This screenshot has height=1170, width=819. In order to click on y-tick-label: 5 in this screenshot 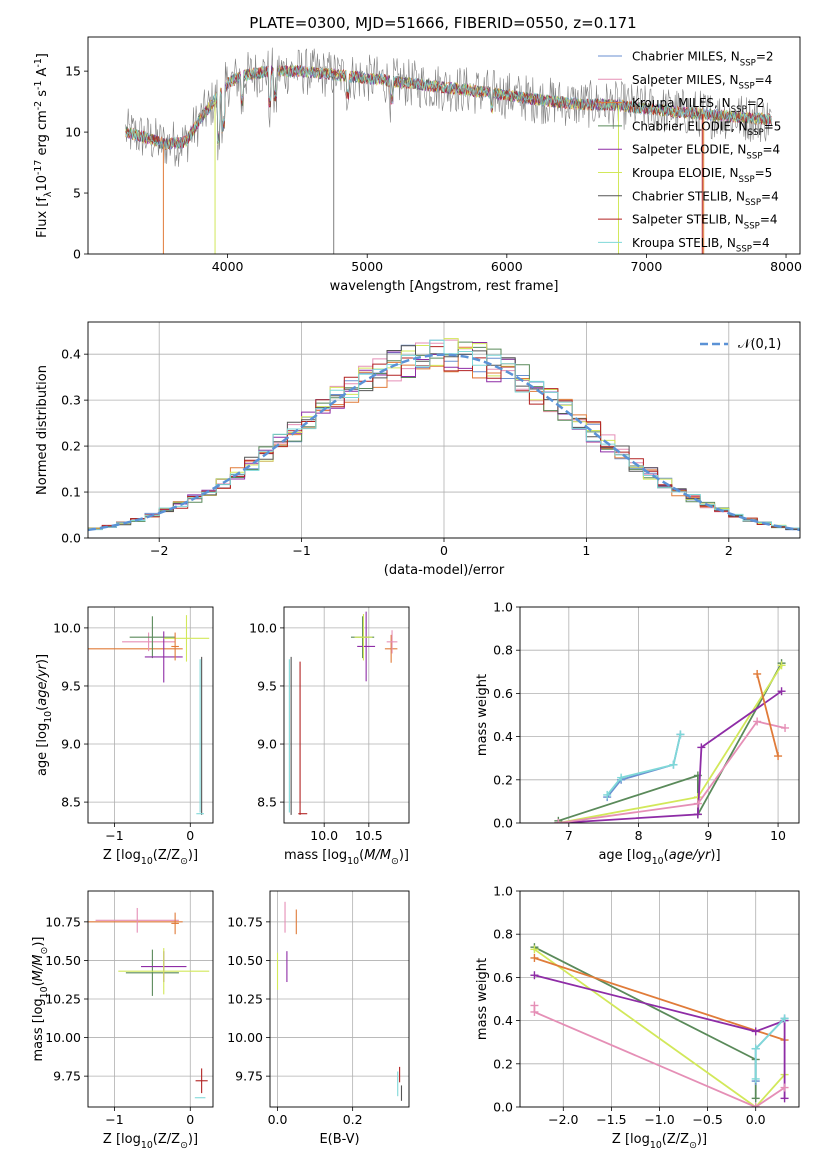, I will do `click(77, 193)`.